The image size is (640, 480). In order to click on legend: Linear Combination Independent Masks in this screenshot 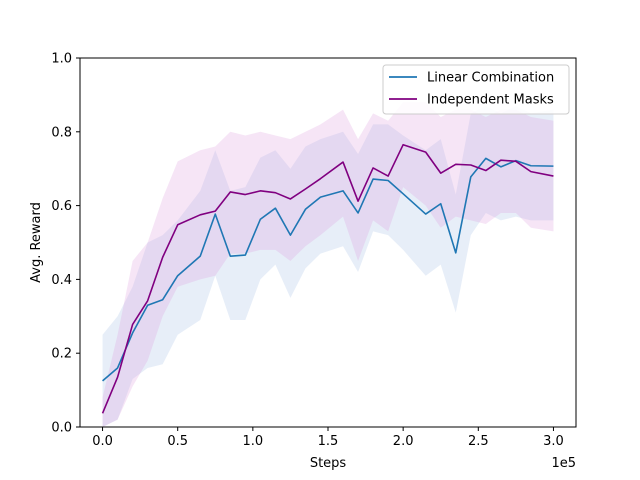, I will do `click(476, 89)`.